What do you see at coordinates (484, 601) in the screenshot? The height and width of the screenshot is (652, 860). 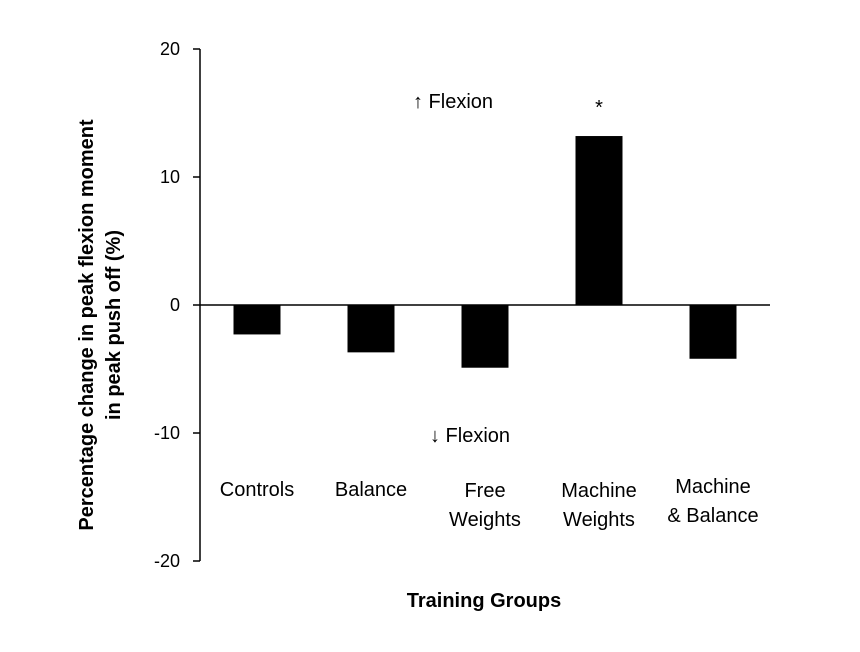 I see `x-axis-title: Training Groups` at bounding box center [484, 601].